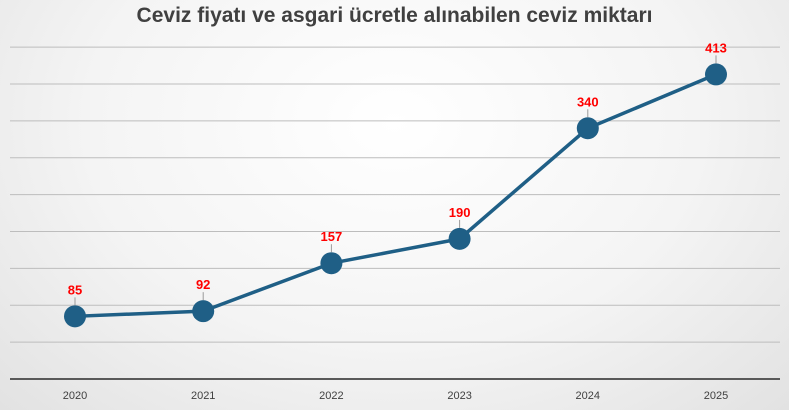 The height and width of the screenshot is (410, 789). I want to click on data-label: 413, so click(716, 47).